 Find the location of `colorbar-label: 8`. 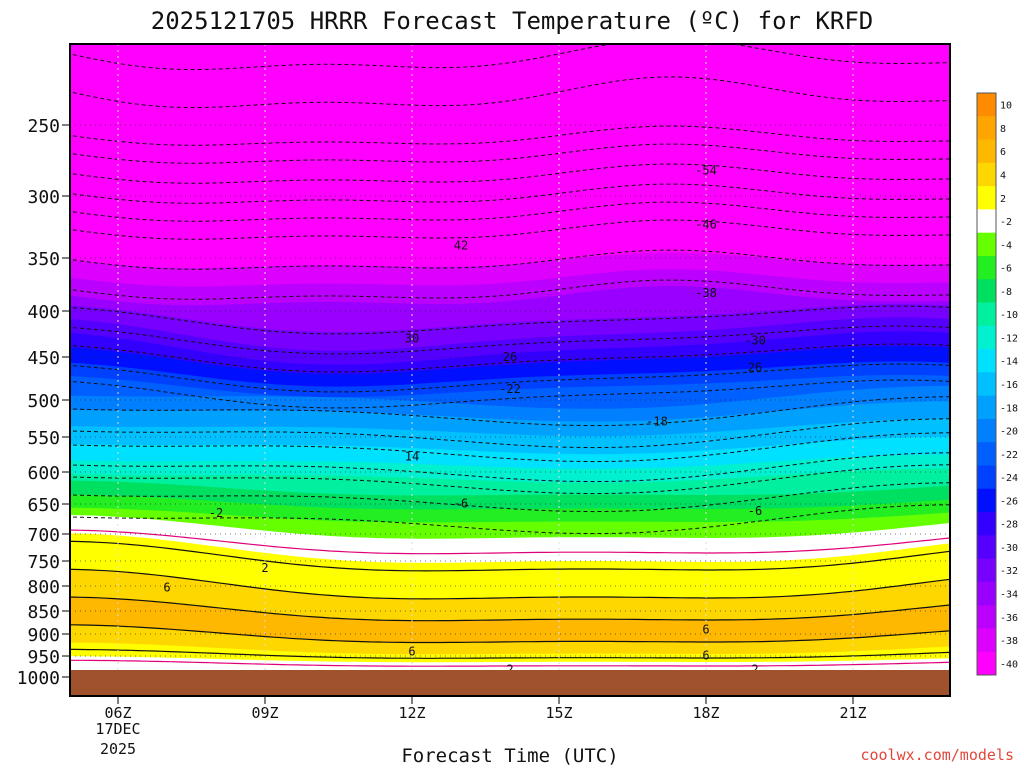

colorbar-label: 8 is located at coordinates (1003, 129).